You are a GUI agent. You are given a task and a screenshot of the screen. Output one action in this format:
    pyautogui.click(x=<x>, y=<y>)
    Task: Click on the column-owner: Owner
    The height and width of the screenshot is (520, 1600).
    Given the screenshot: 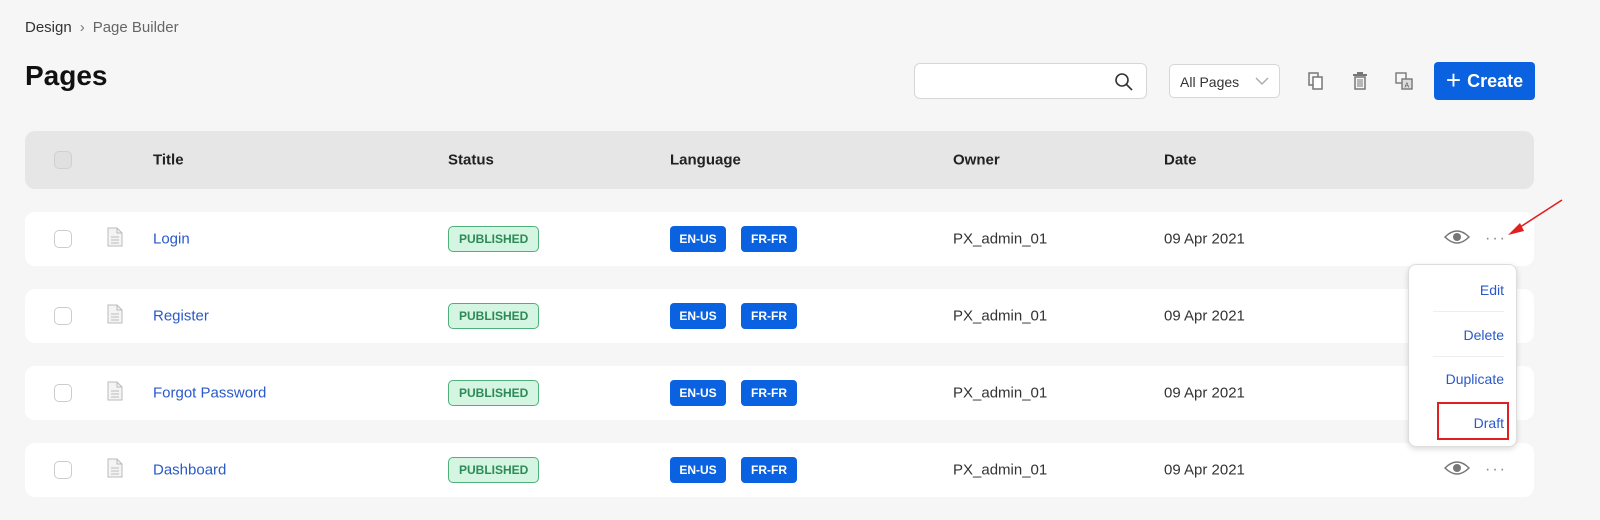 What is the action you would take?
    pyautogui.click(x=976, y=160)
    